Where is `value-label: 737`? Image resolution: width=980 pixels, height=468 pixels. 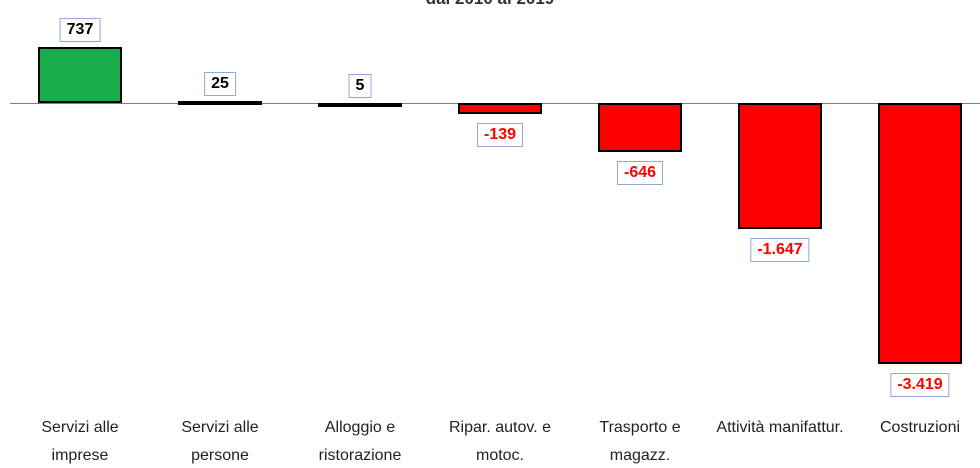 value-label: 737 is located at coordinates (80, 30).